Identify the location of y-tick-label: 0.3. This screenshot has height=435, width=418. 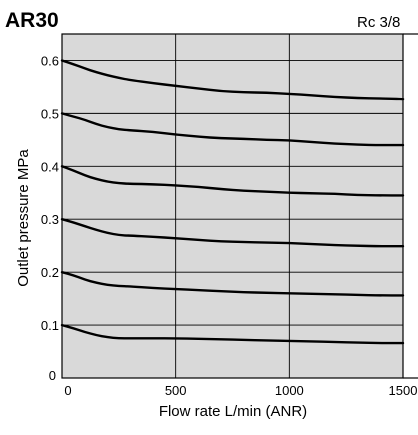
(50, 219).